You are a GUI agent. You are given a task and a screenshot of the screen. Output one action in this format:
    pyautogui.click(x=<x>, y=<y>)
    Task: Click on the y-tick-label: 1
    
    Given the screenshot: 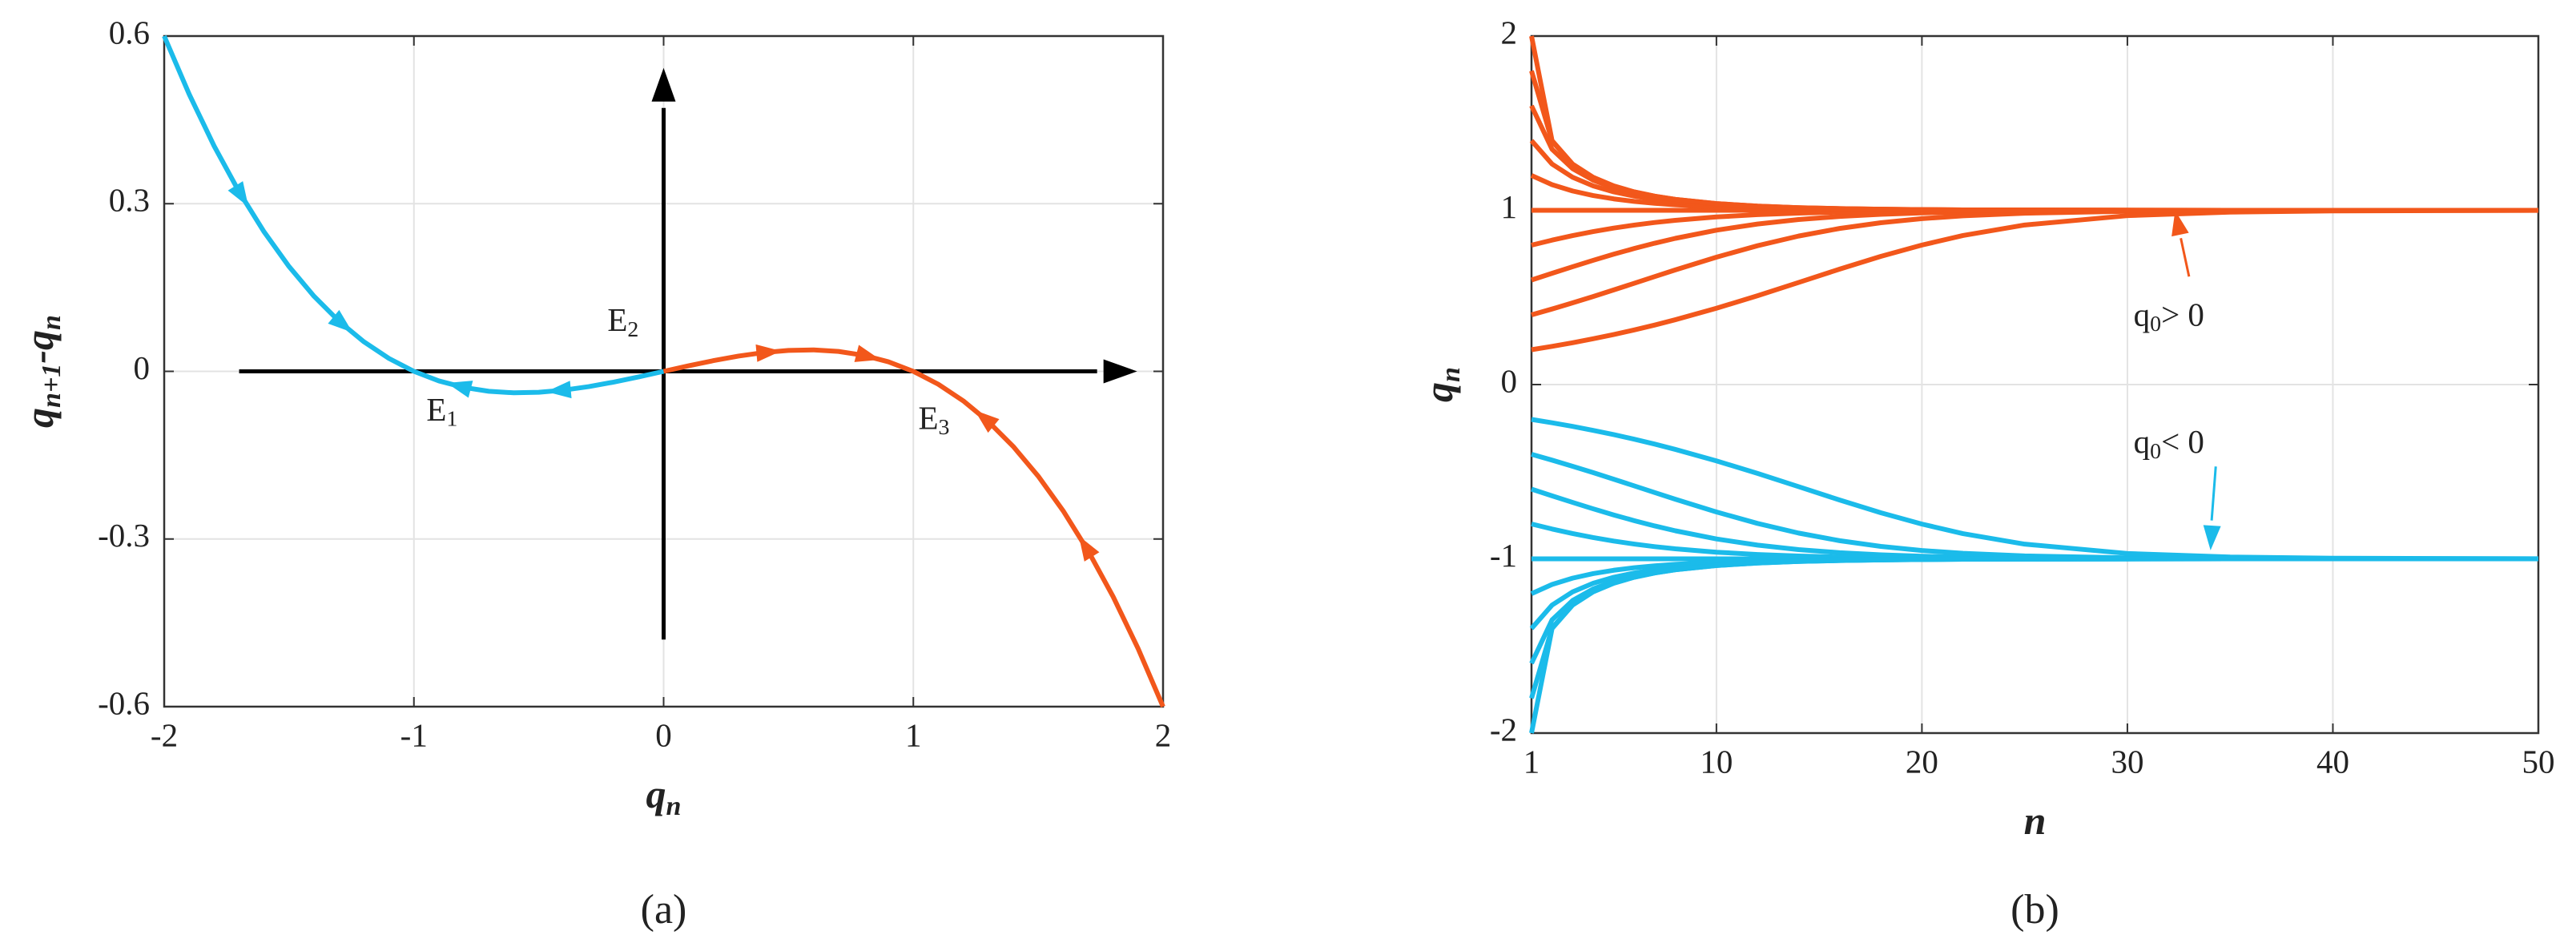 What is the action you would take?
    pyautogui.click(x=1509, y=207)
    